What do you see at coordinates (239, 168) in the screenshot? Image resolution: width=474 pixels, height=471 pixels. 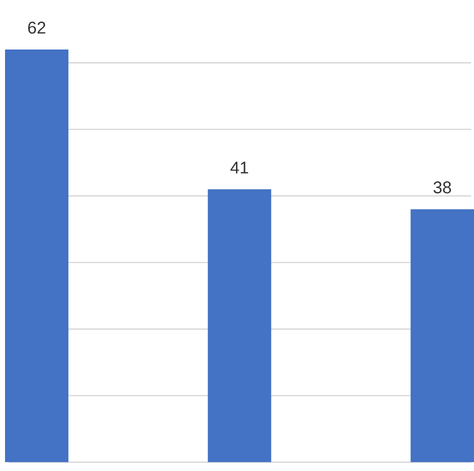 I see `data-label: 41` at bounding box center [239, 168].